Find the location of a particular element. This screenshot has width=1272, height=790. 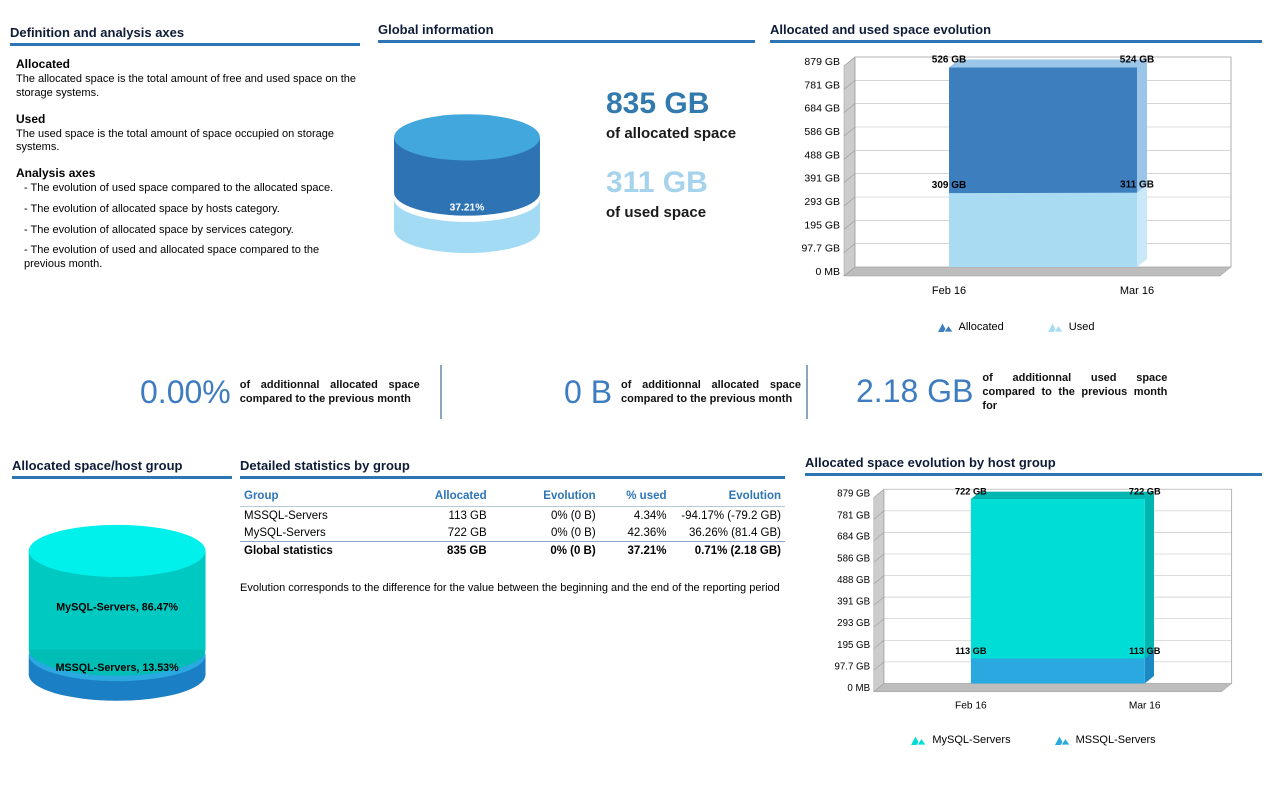

host-group-evolution-legend: MySQL-Servers MSSQL-Servers is located at coordinates (1033, 740).